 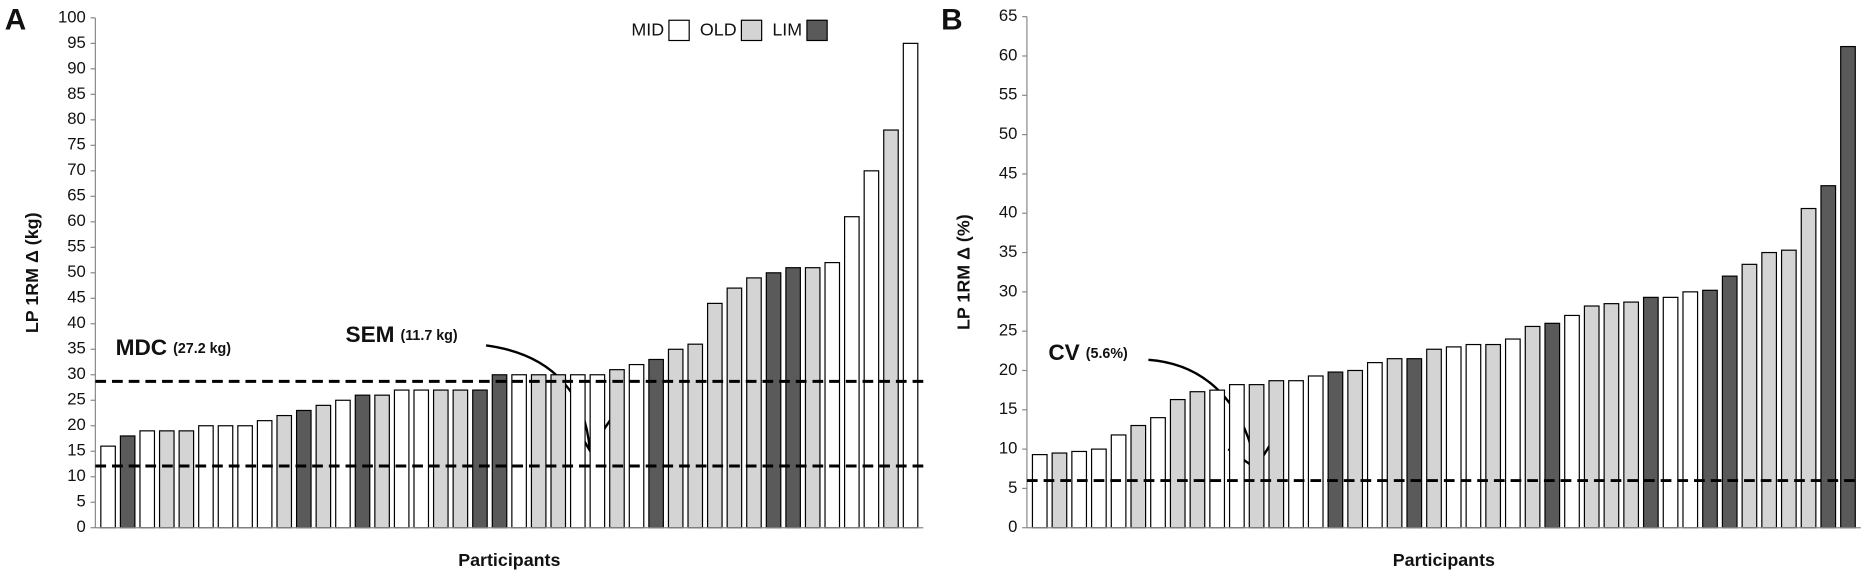 What do you see at coordinates (142, 347) in the screenshot?
I see `annotation-label: MDC` at bounding box center [142, 347].